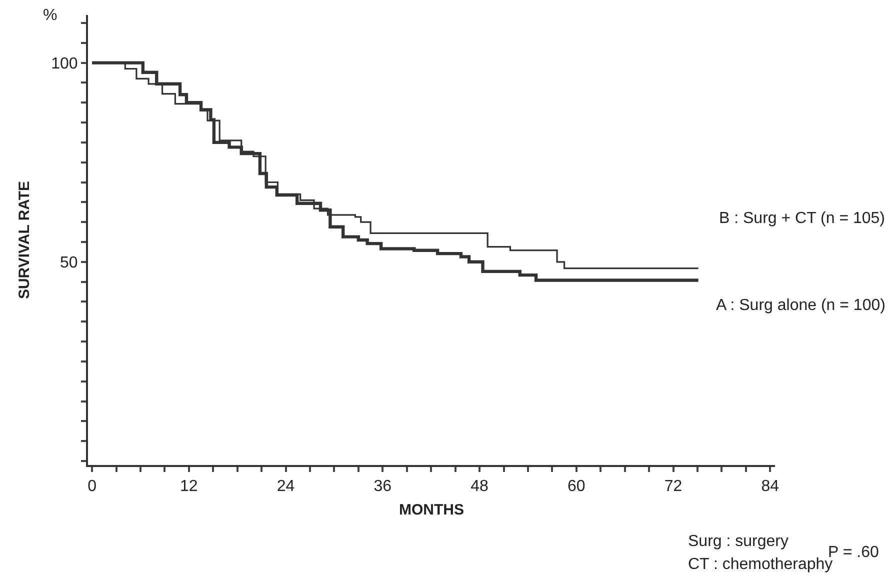  Describe the element at coordinates (431, 510) in the screenshot. I see `x-axis-title: MONTHS` at that location.